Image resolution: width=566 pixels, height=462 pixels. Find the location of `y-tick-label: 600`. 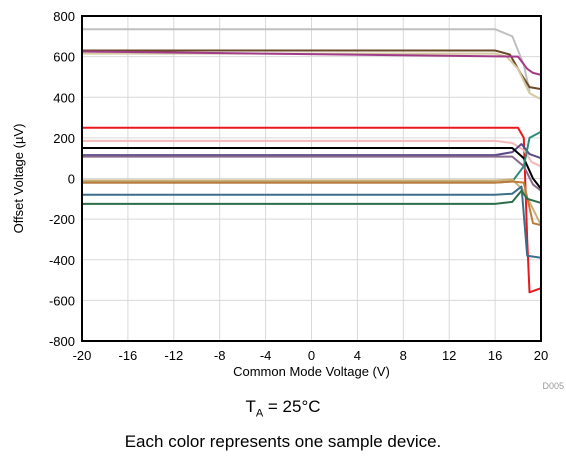

y-tick-label: 600 is located at coordinates (64, 57).